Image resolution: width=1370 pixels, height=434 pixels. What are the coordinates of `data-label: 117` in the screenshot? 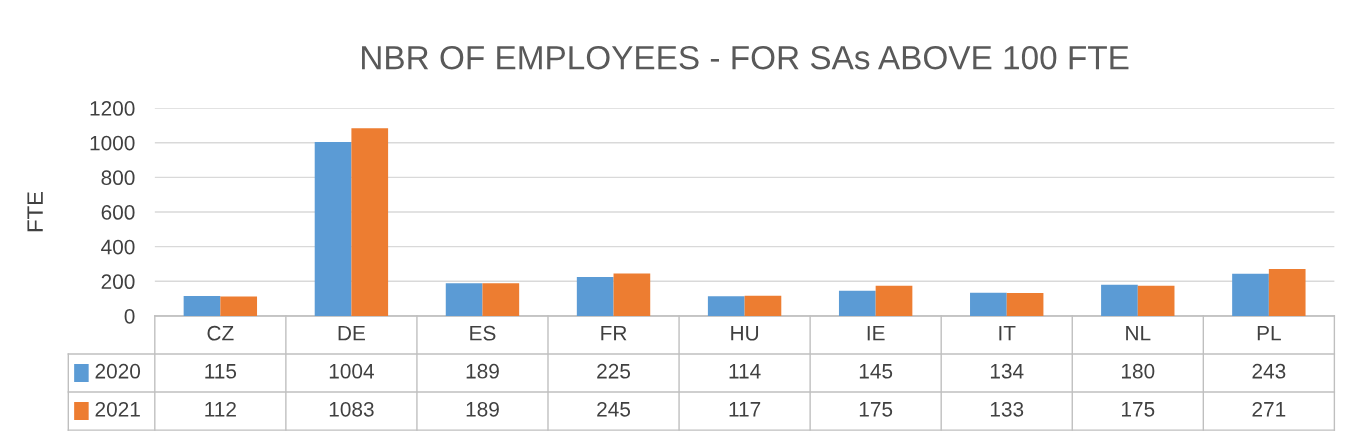 It's located at (745, 409).